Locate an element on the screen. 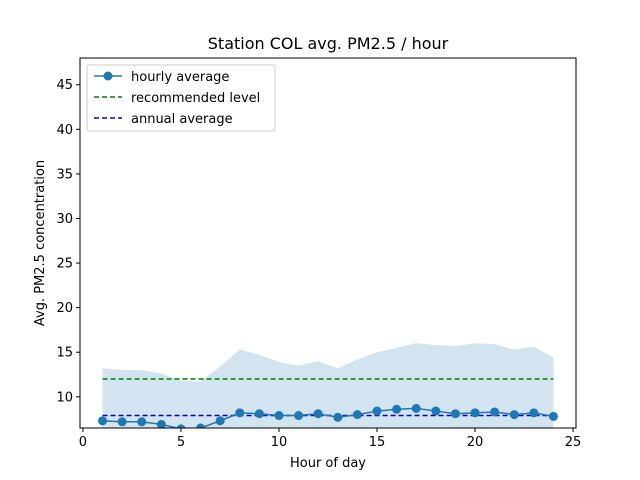 This screenshot has height=480, width=640. y-axis-label: Avg. PM2.5 concentration is located at coordinates (40, 243).